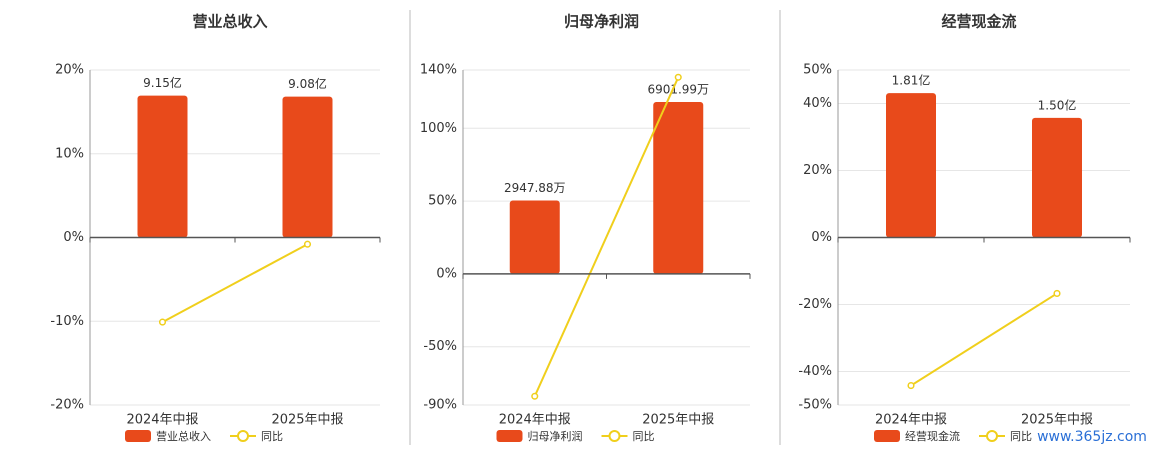 Image resolution: width=1160 pixels, height=450 pixels. Describe the element at coordinates (601, 22) in the screenshot. I see `chart-title: 归母净利润` at that location.